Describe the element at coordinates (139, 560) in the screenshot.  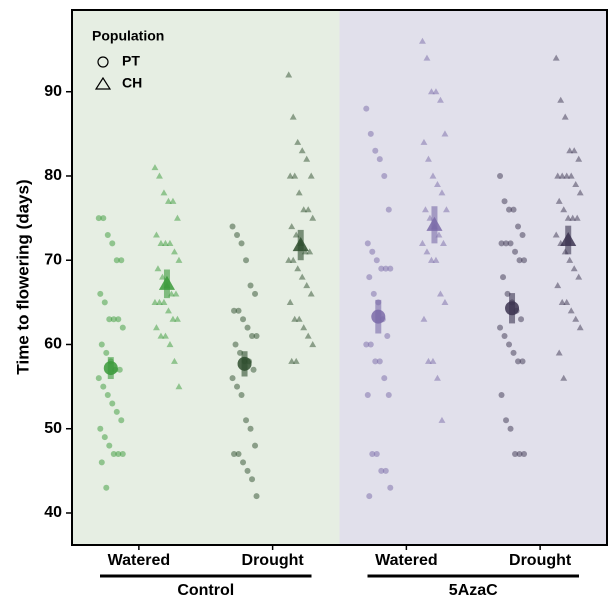
I see `x-tick-label: Watered` at that location.